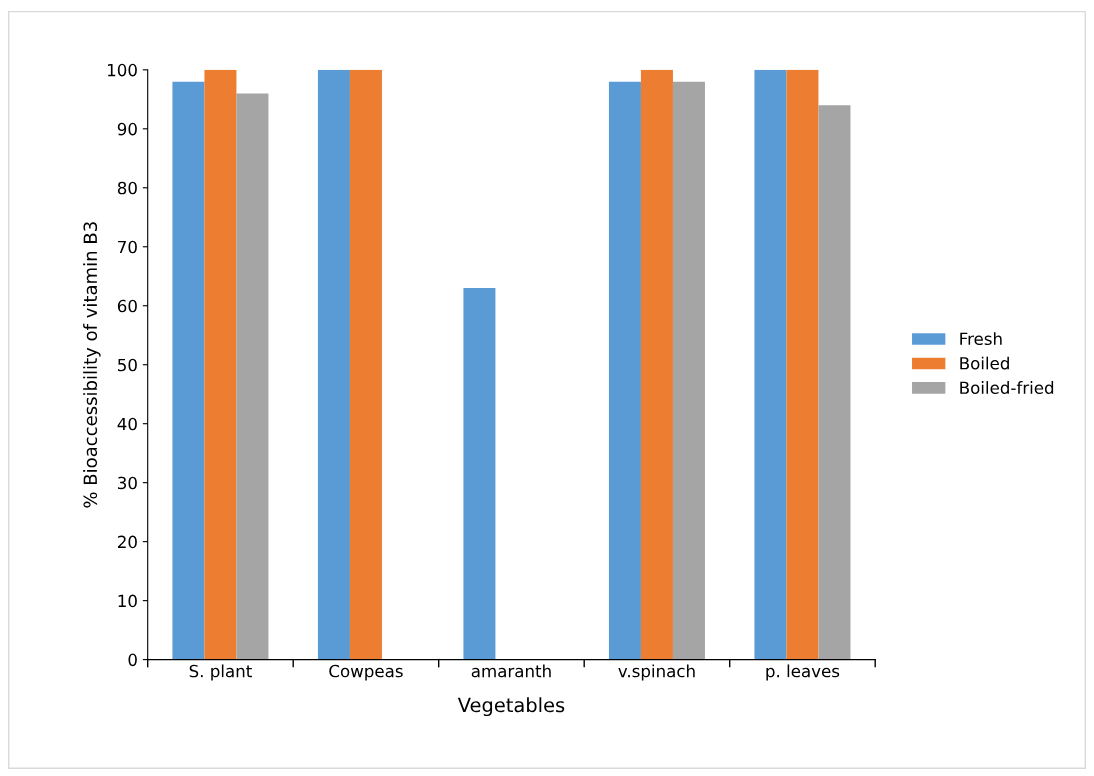 The image size is (1094, 776). Describe the element at coordinates (127, 188) in the screenshot. I see `y-tick-label: 80` at that location.